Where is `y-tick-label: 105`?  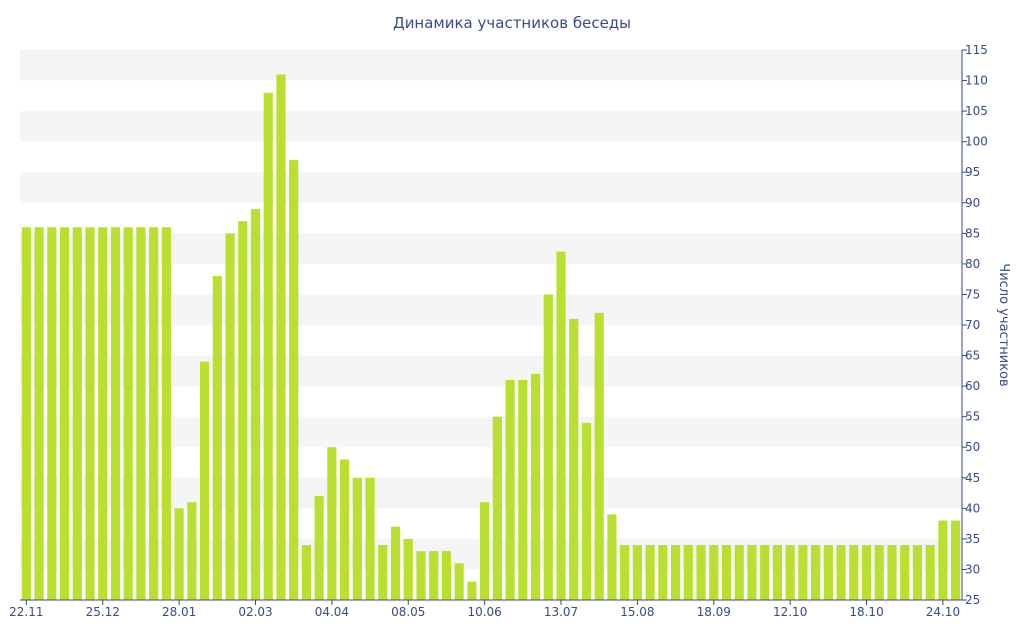
y-tick-label: 105 is located at coordinates (976, 111).